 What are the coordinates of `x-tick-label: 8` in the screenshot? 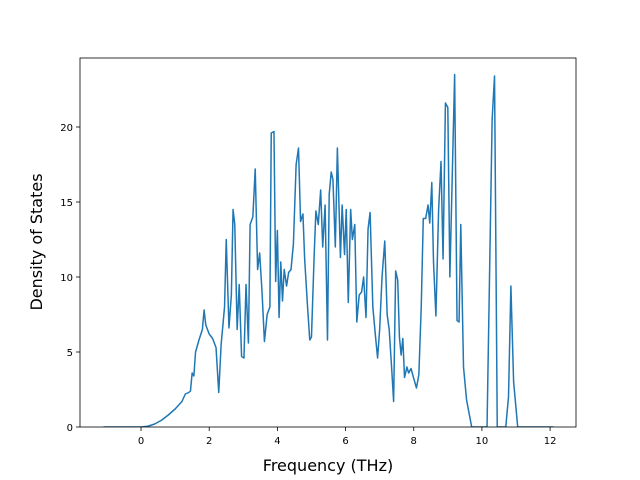 It's located at (414, 441).